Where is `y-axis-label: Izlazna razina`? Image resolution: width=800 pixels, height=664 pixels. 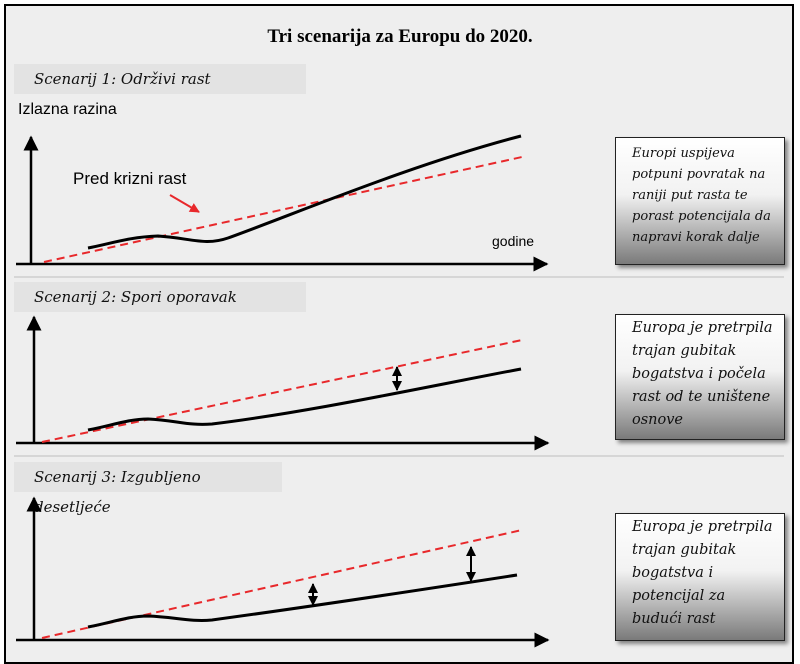
y-axis-label: Izlazna razina is located at coordinates (67, 109).